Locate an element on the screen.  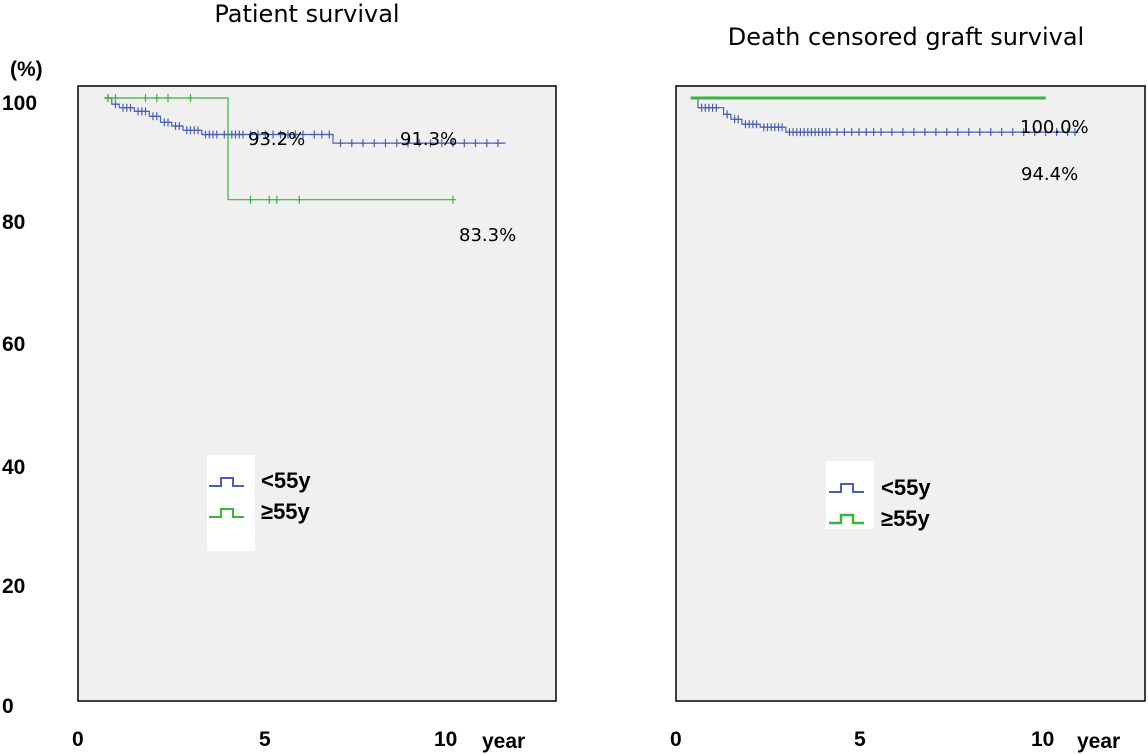
data-label: 100.0% is located at coordinates (1054, 127).